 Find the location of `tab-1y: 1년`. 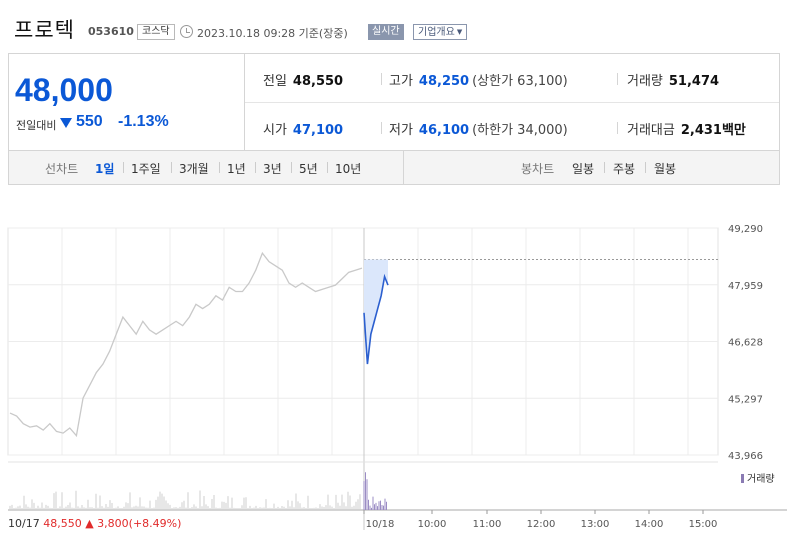

tab-1y: 1년 is located at coordinates (236, 169).